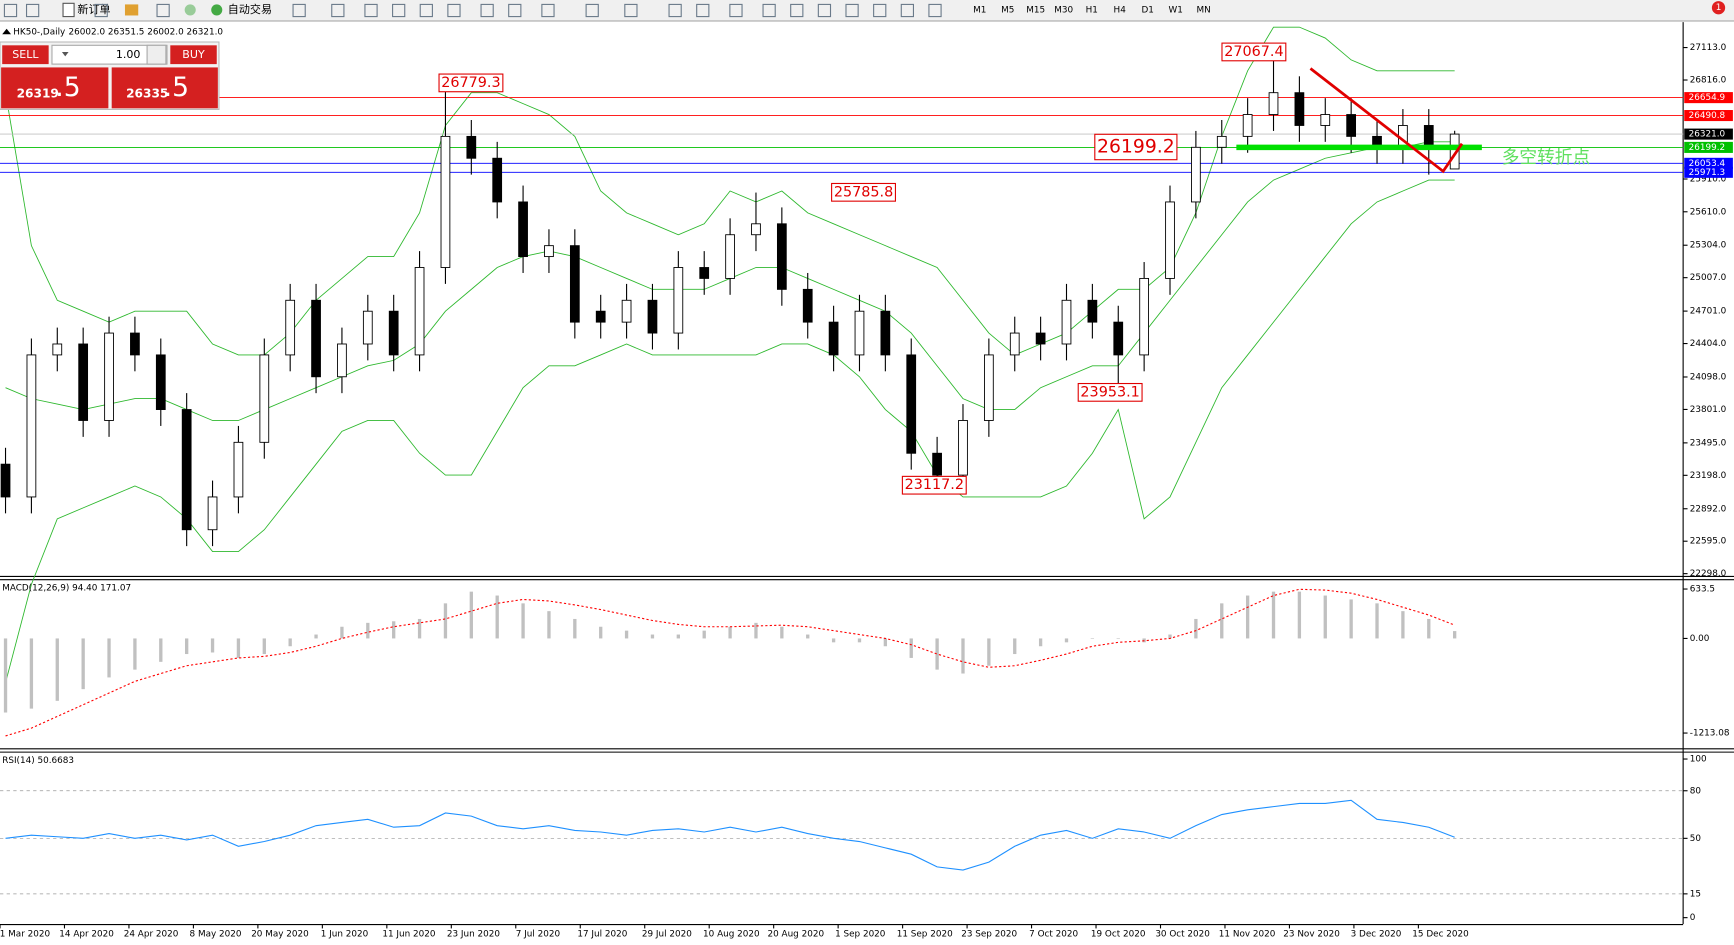 The height and width of the screenshot is (945, 1734). What do you see at coordinates (176, 87) in the screenshot?
I see `buy-price-fraction: .5` at bounding box center [176, 87].